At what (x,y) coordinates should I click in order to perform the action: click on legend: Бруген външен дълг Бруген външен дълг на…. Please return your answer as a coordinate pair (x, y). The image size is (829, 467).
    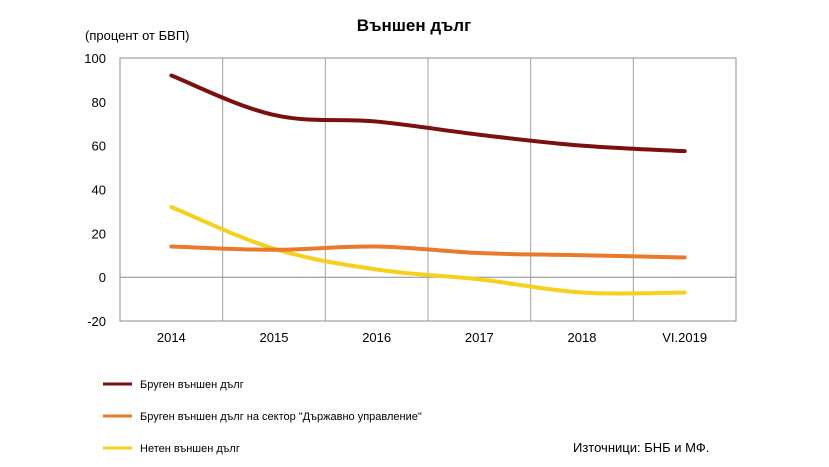
    Looking at the image, I should click on (262, 417).